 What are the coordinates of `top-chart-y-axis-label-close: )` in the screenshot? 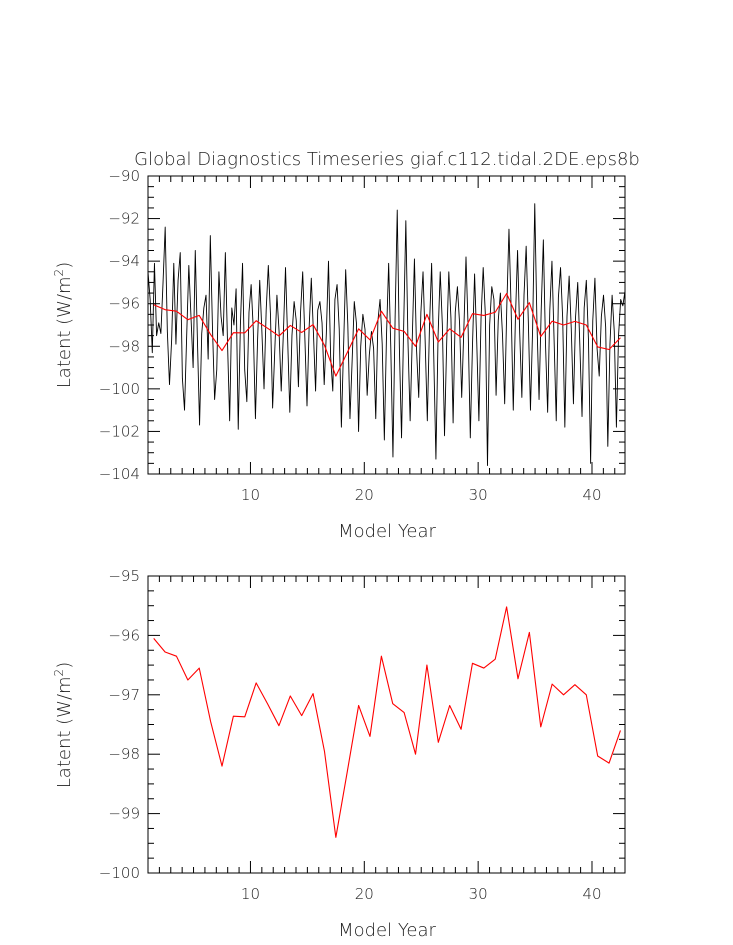 It's located at (64, 265).